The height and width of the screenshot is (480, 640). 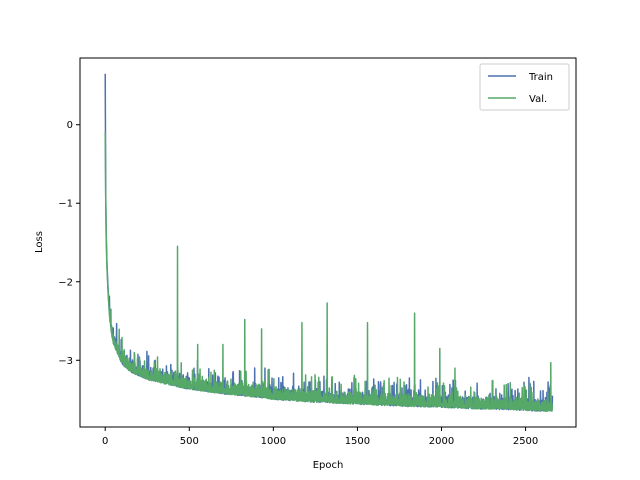 I want to click on y-tick-label: 0, so click(x=70, y=125).